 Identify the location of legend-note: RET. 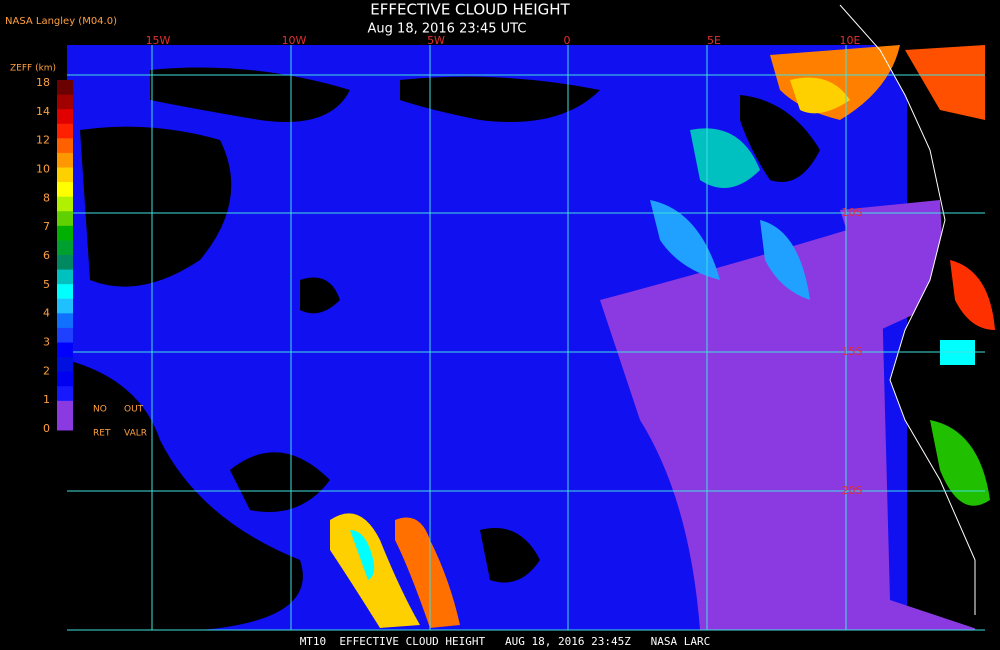
(102, 434).